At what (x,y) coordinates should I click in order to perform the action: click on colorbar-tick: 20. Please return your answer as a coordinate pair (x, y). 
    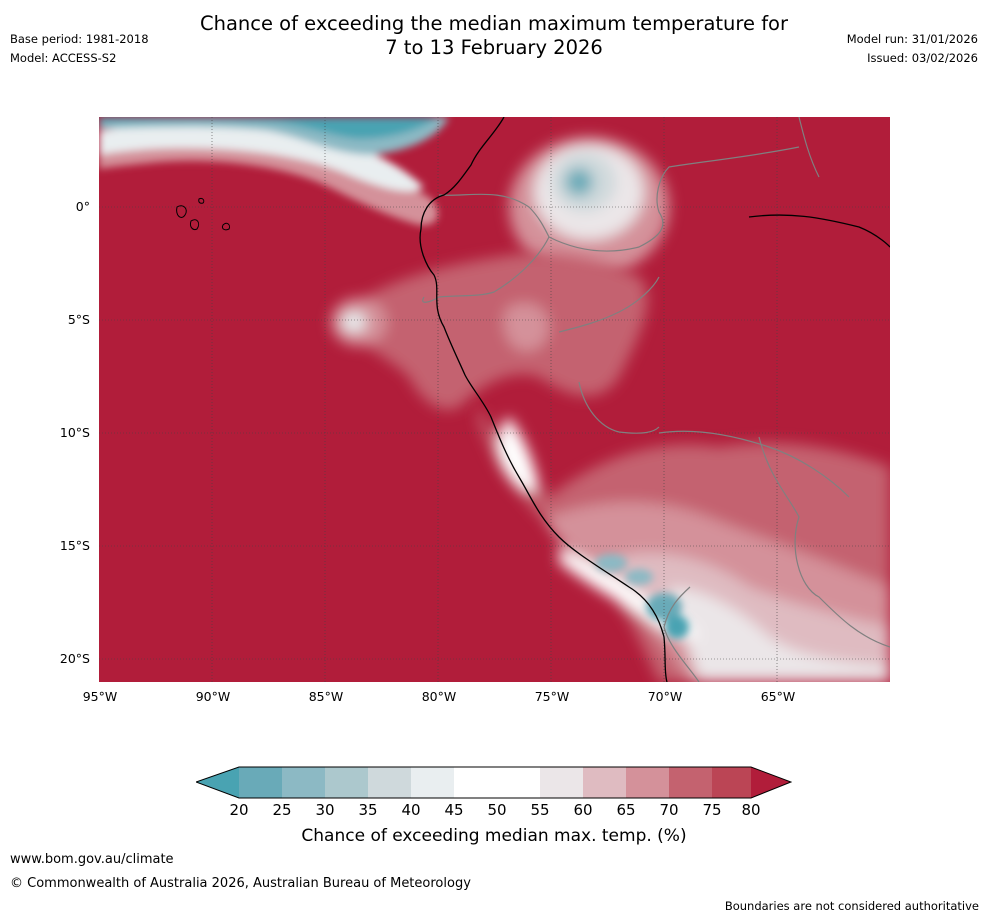
    Looking at the image, I should click on (239, 810).